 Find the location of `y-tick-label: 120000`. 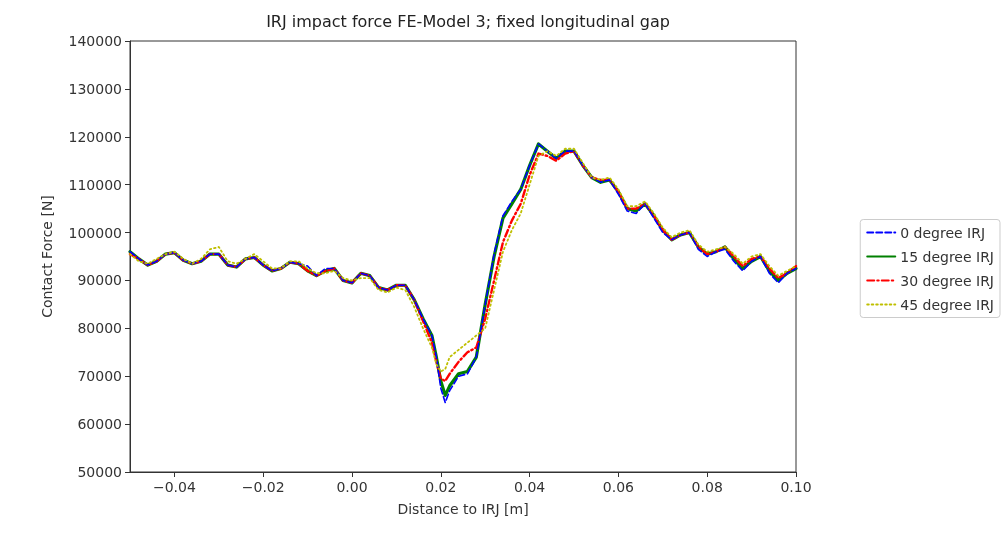

y-tick-label: 120000 is located at coordinates (95, 136).